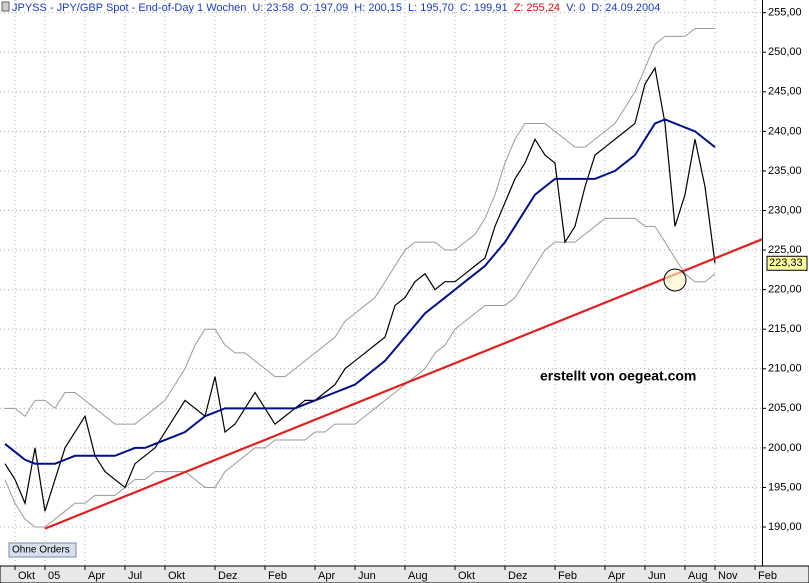  What do you see at coordinates (785, 487) in the screenshot?
I see `y-tick-label: 195,00` at bounding box center [785, 487].